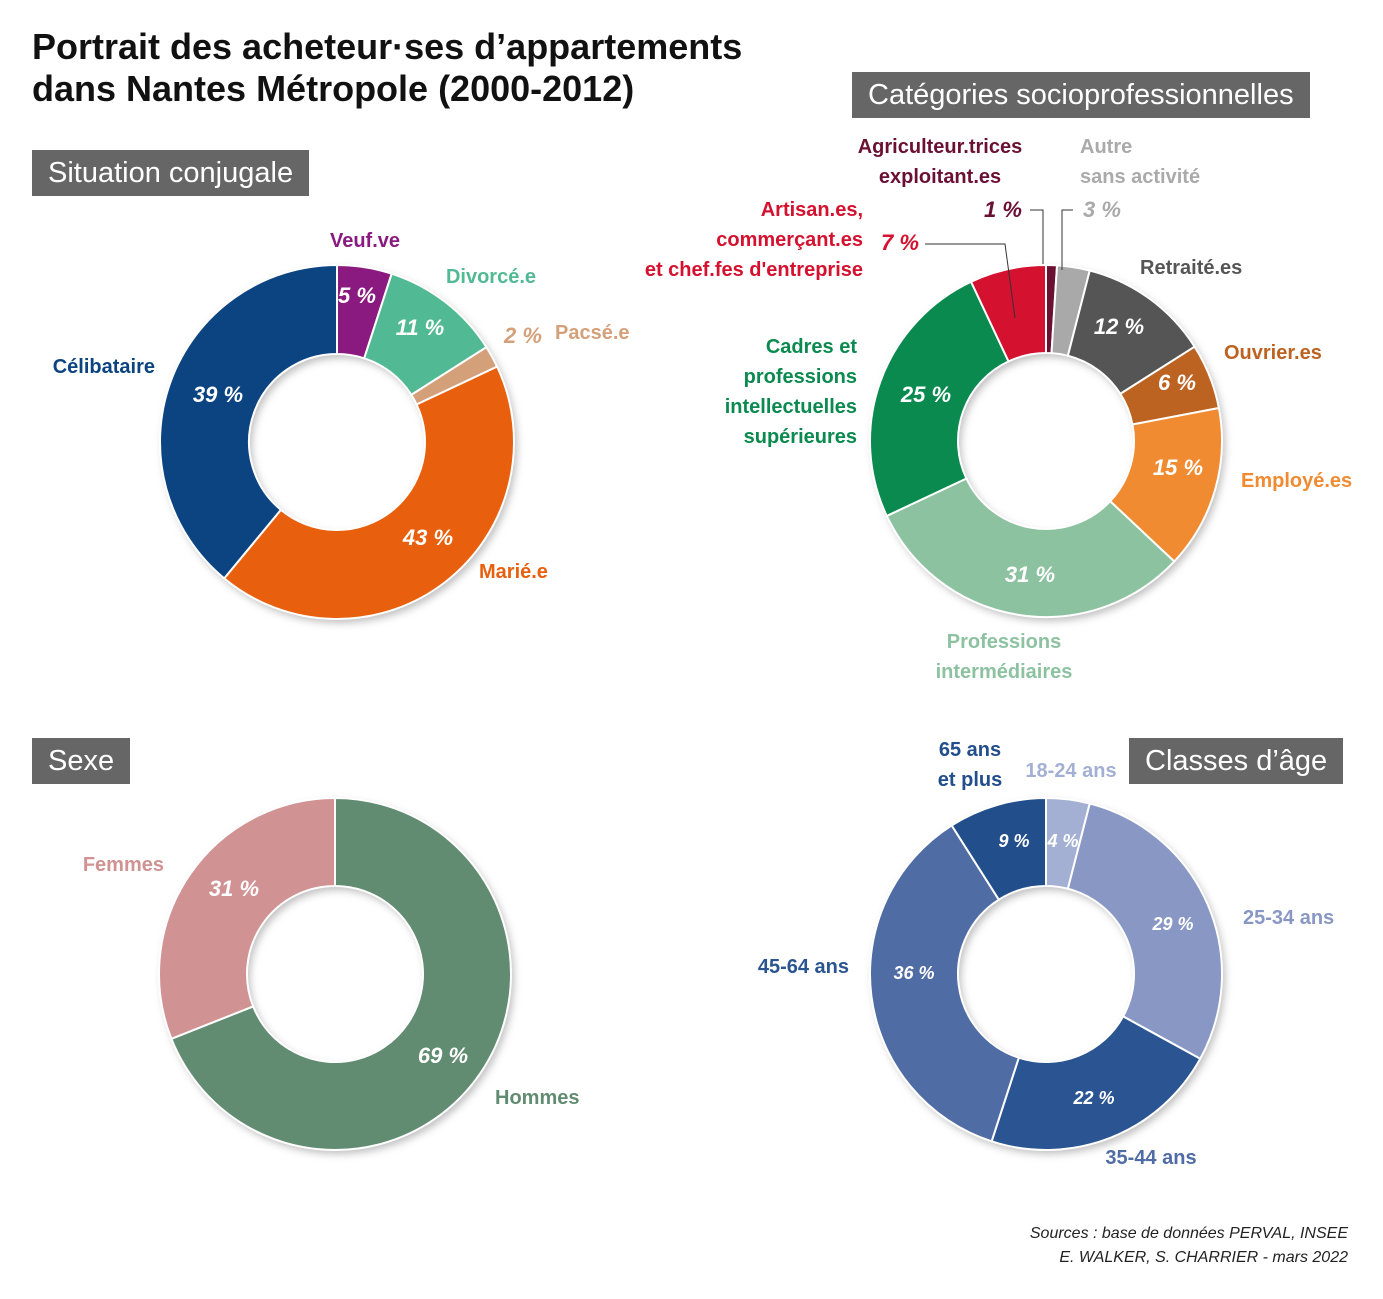 This screenshot has height=1299, width=1383. I want to click on value-label-cadres-et-professions-intellectuelles-superieures: 25 %, so click(925, 394).